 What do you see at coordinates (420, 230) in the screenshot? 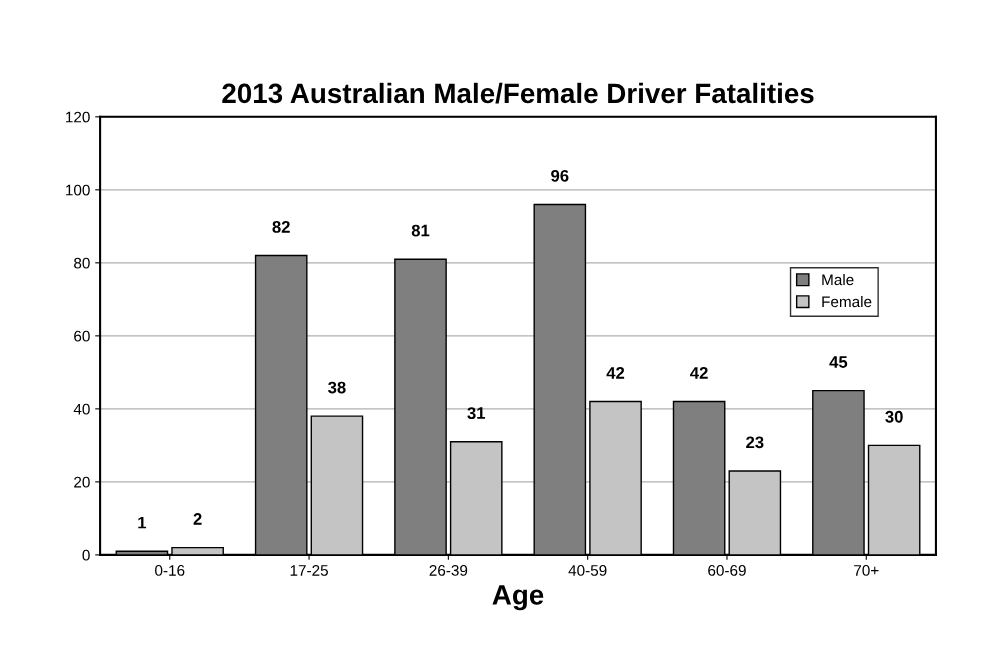
I see `data-label: 81` at bounding box center [420, 230].